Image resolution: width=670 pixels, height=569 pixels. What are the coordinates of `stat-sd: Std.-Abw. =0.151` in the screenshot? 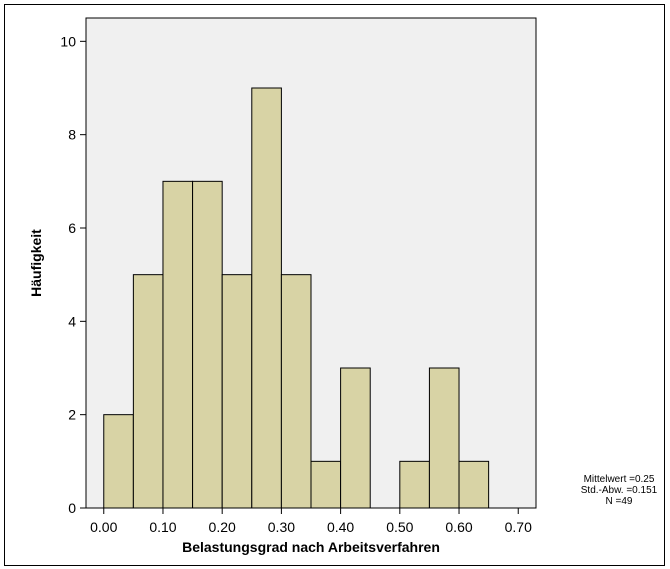 It's located at (619, 490).